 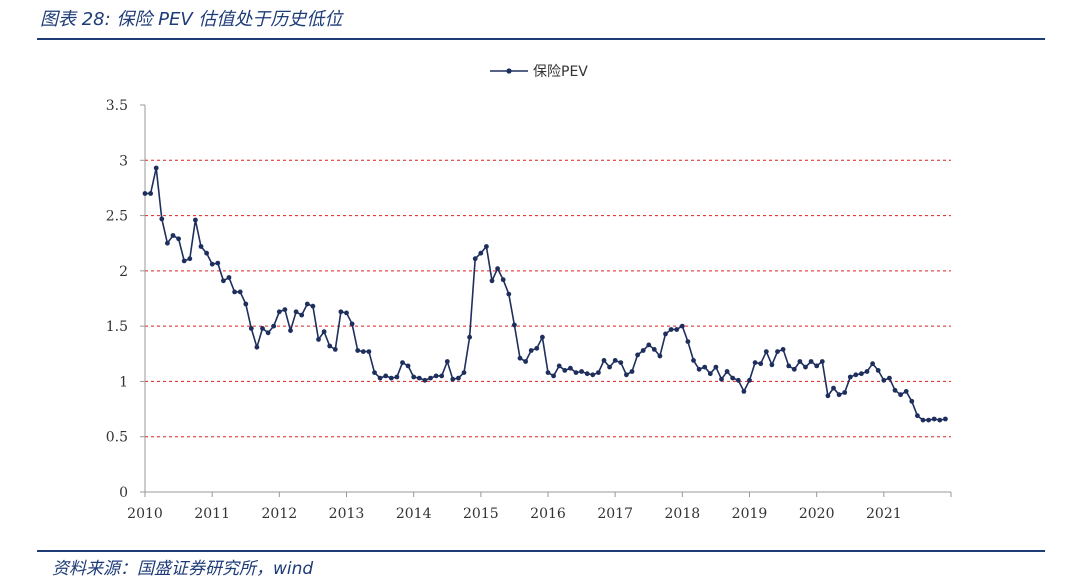 What do you see at coordinates (683, 514) in the screenshot?
I see `x-tick-label: 2018` at bounding box center [683, 514].